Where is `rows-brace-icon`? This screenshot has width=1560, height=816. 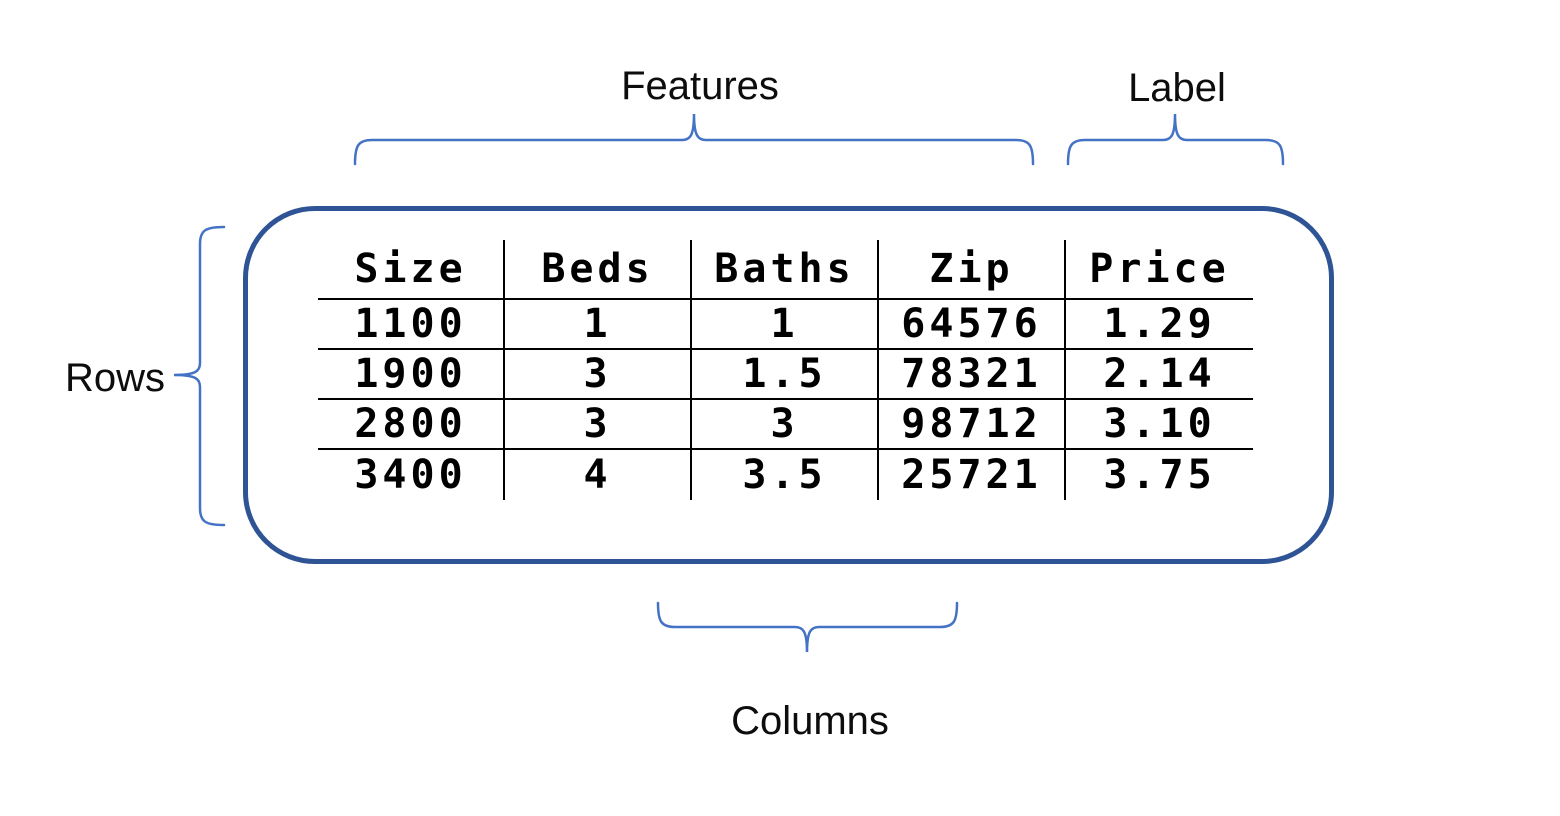
rows-brace-icon is located at coordinates (199, 376).